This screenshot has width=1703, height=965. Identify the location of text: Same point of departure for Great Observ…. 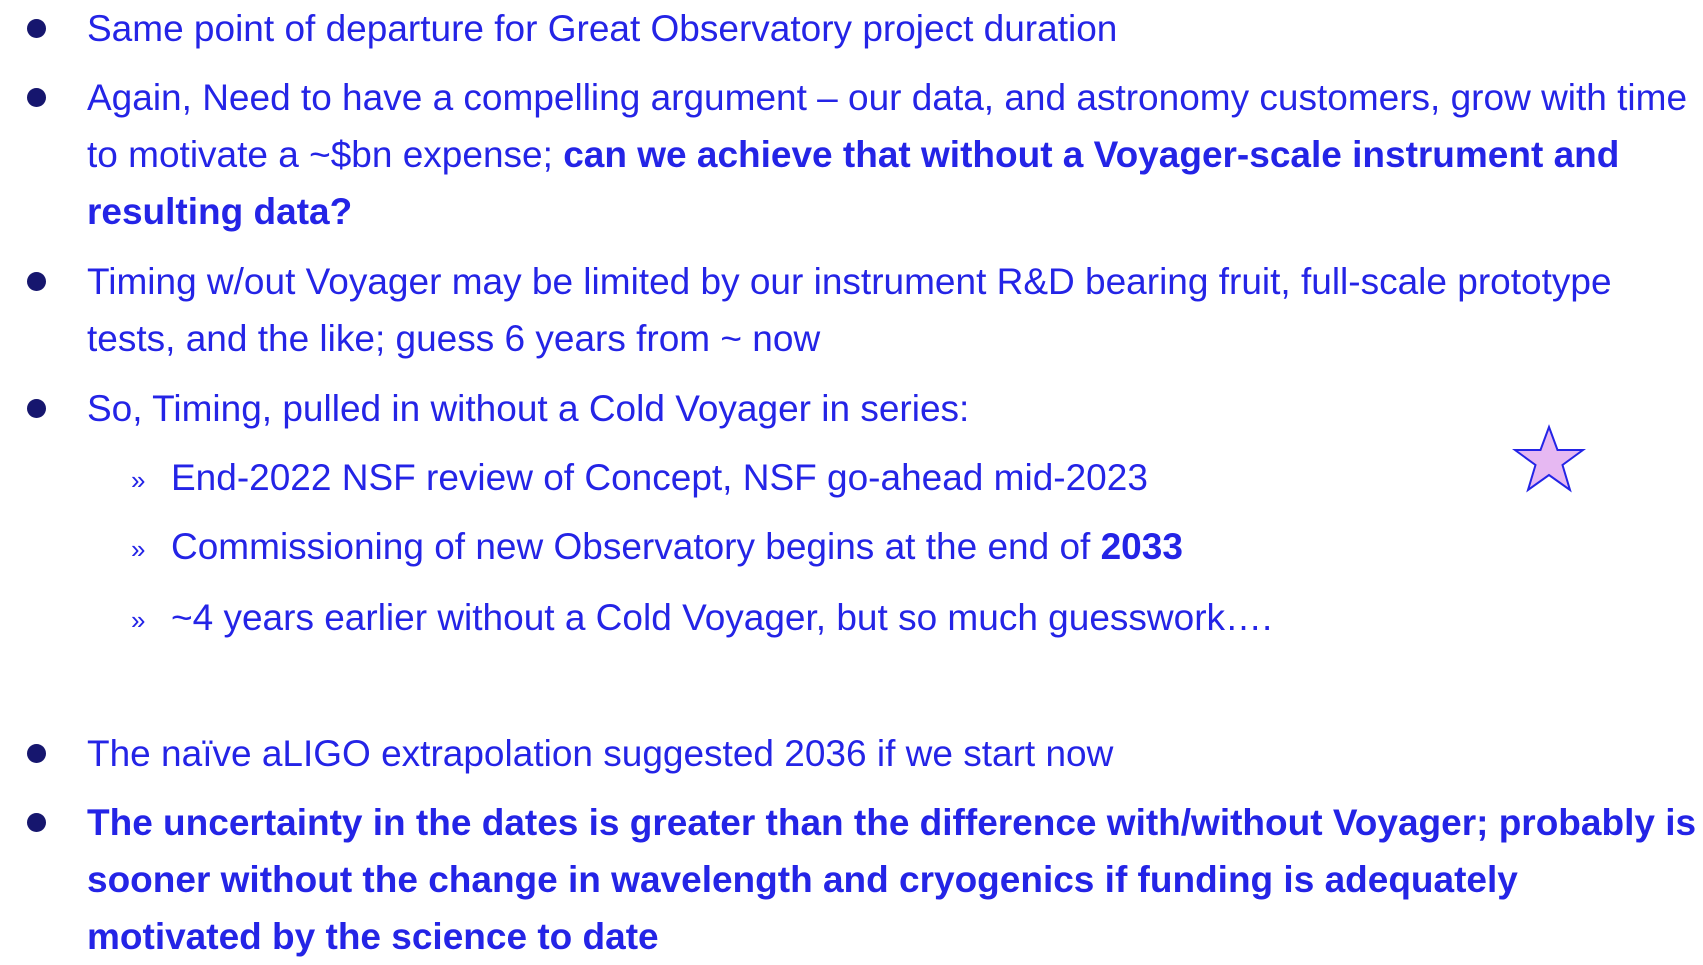
(602, 28).